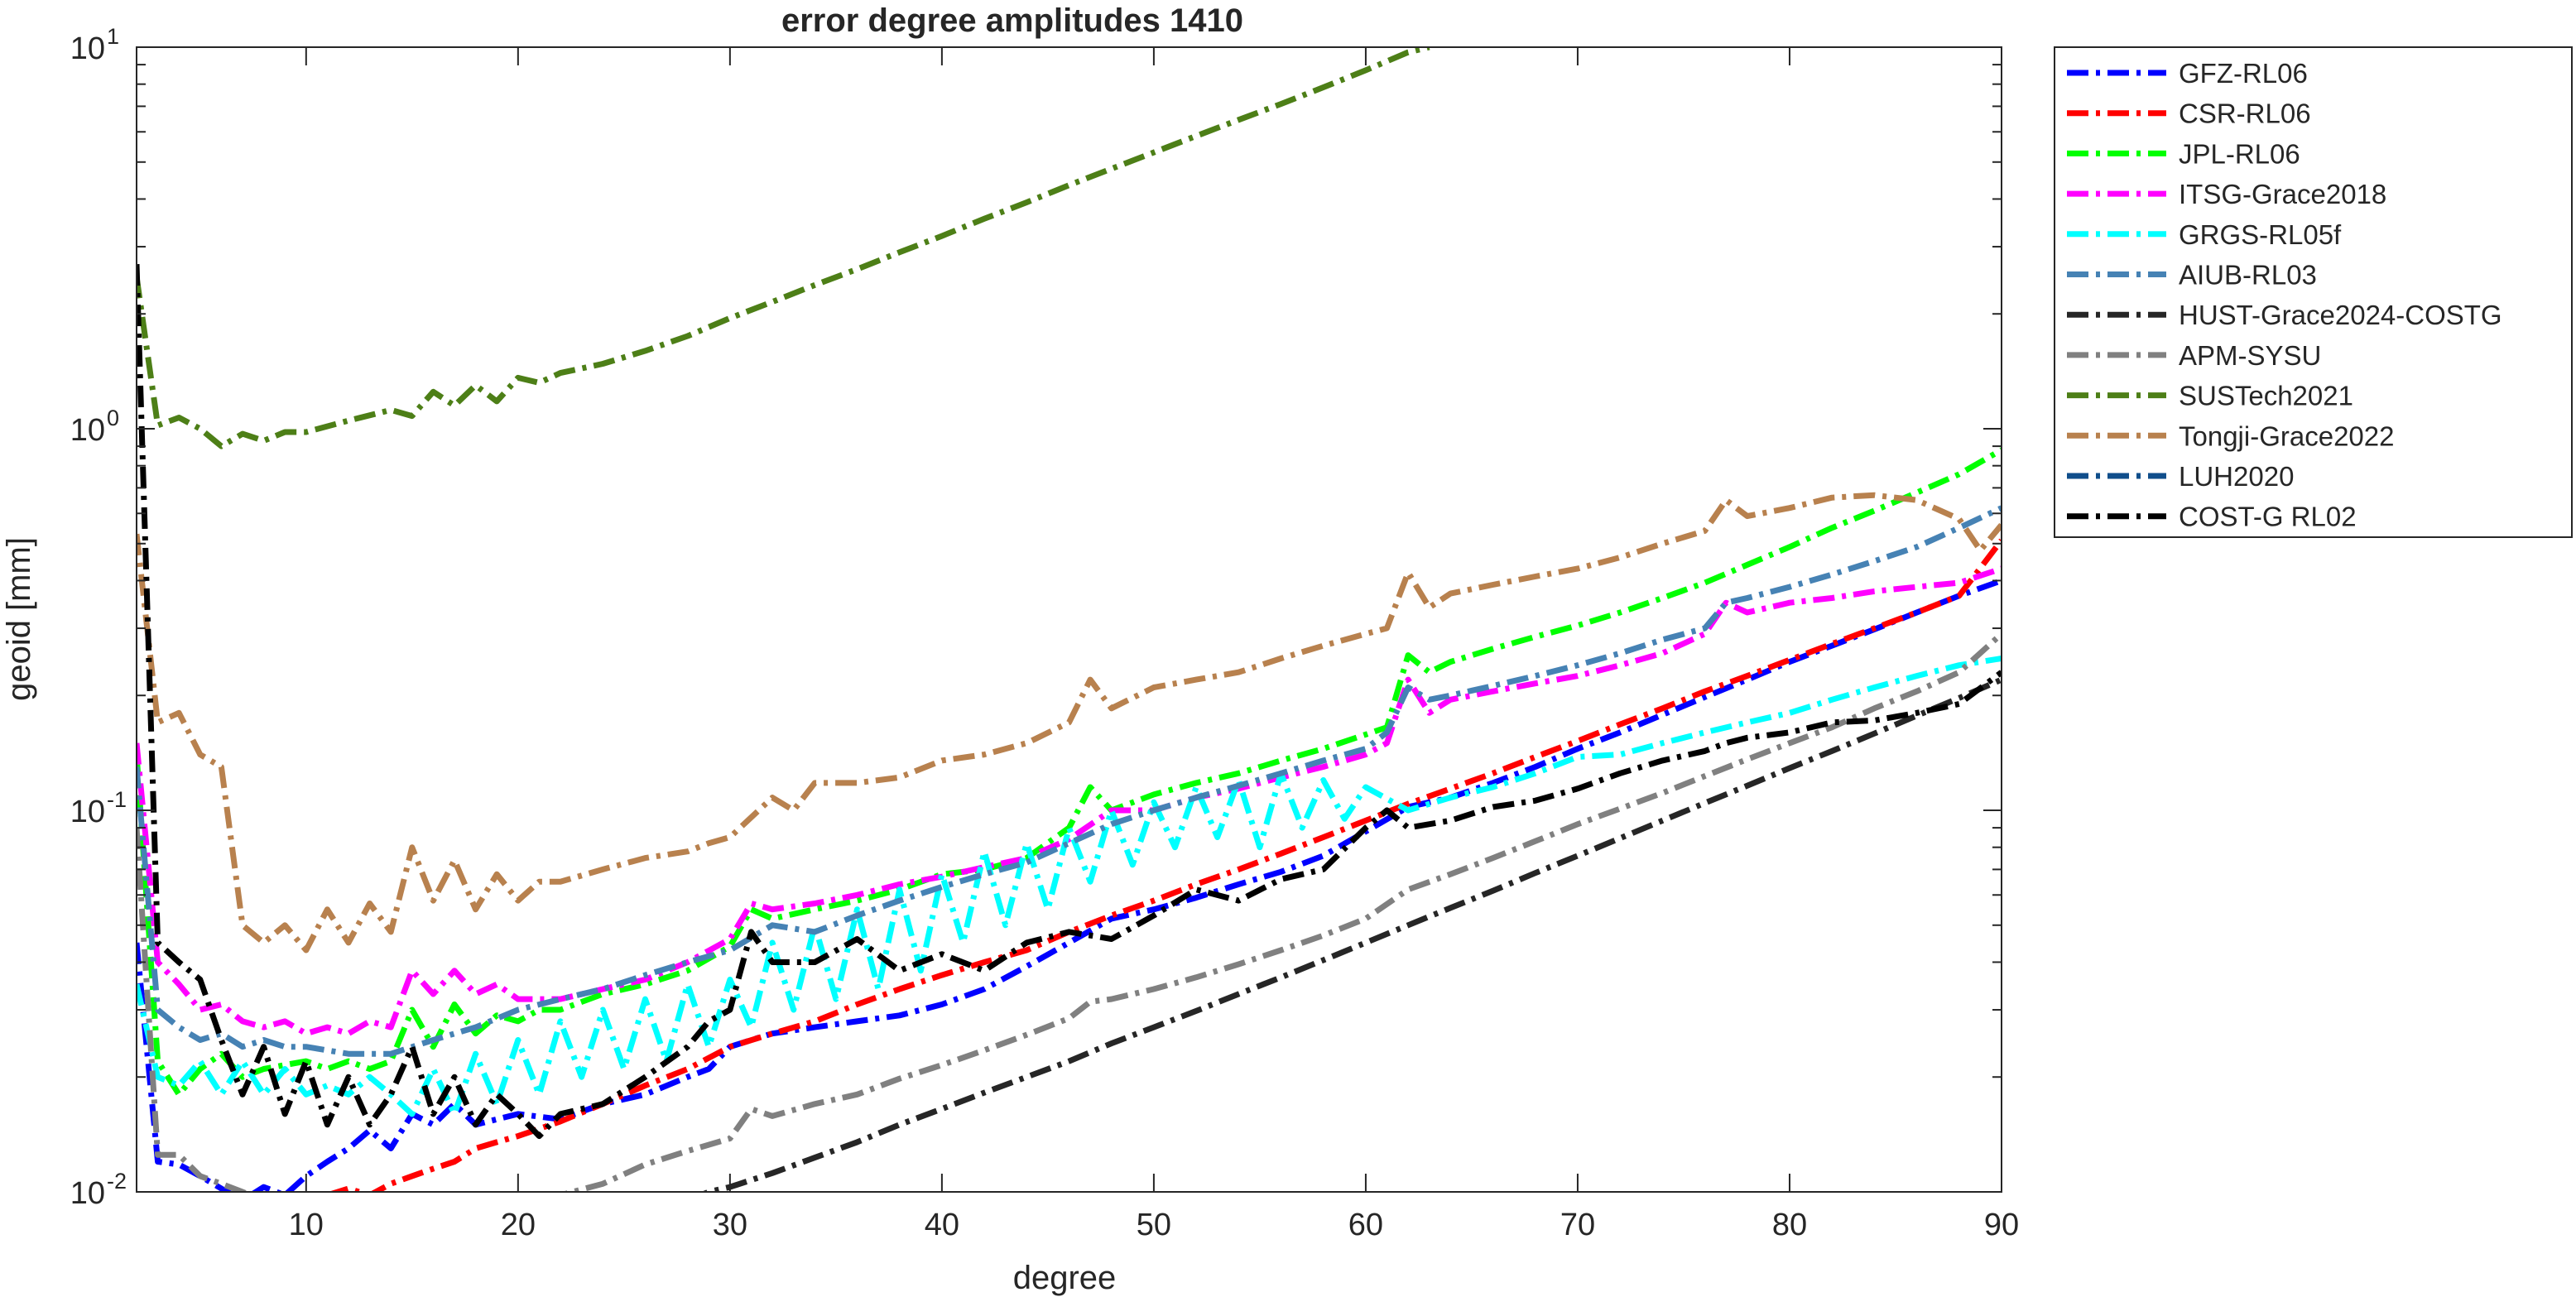 The image size is (2576, 1297). Describe the element at coordinates (2239, 153) in the screenshot. I see `legend-label: JPL-RL06` at that location.